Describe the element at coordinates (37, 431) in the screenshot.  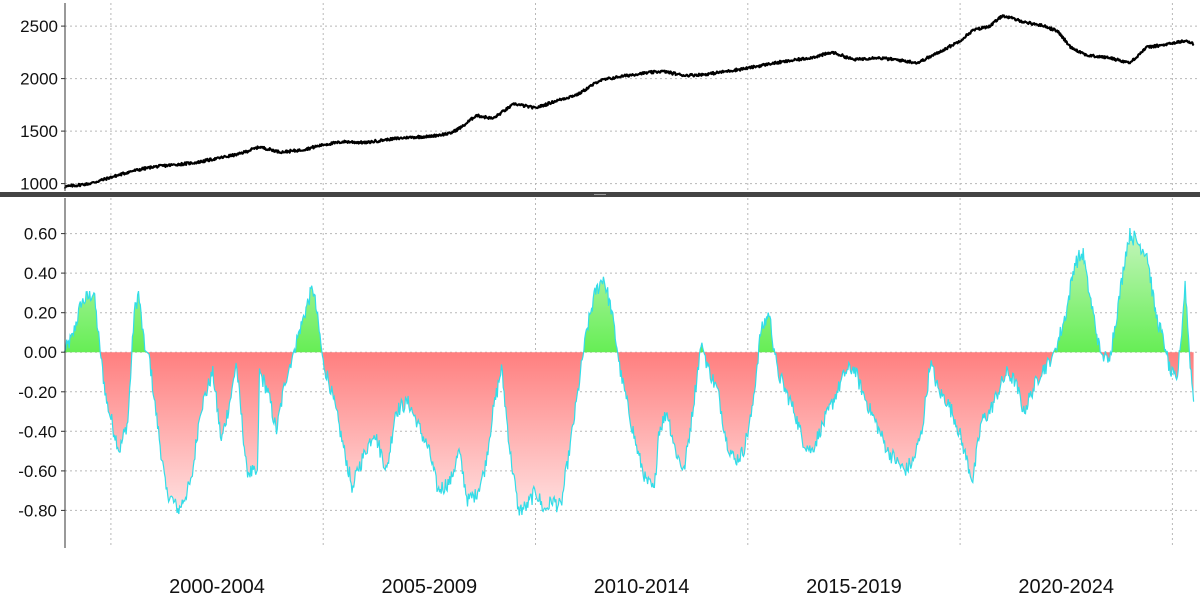
I see `y-tick-label: -0.40` at that location.